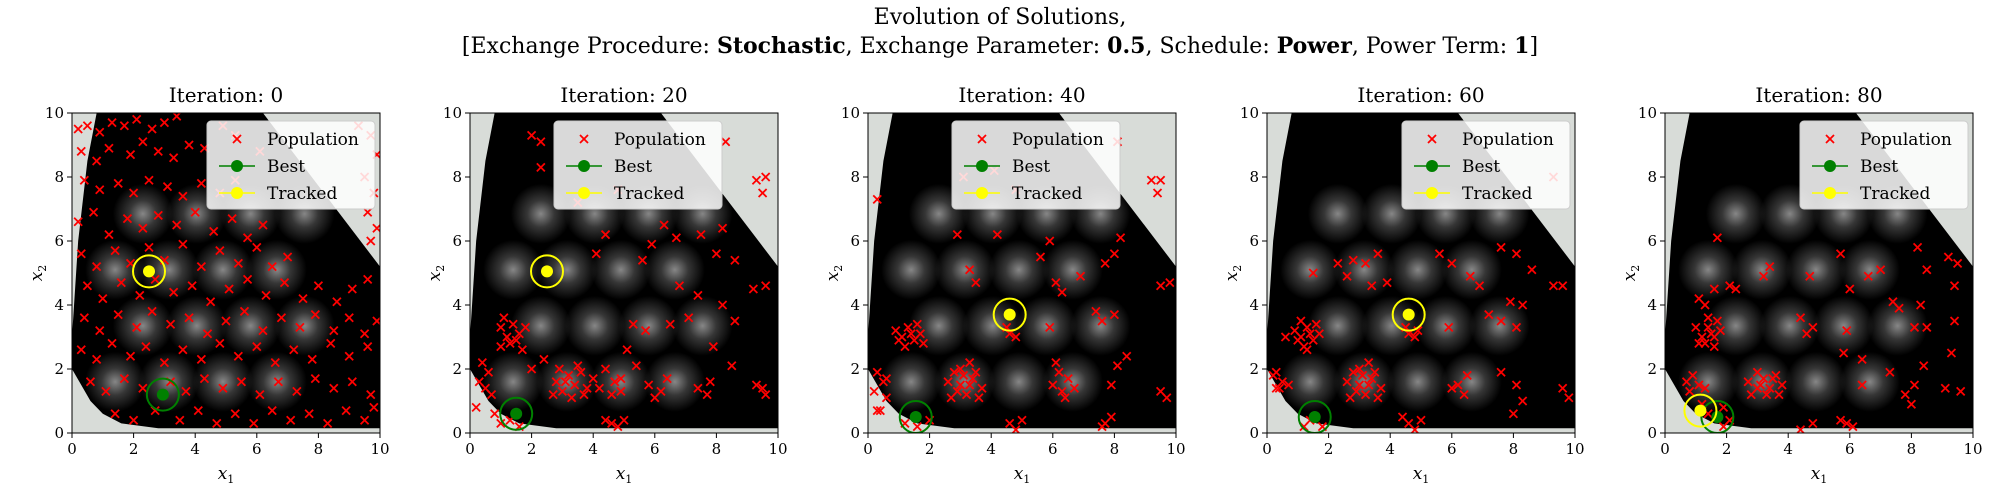  Describe the element at coordinates (226, 95) in the screenshot. I see `subplot-title: Iteration: 0` at that location.